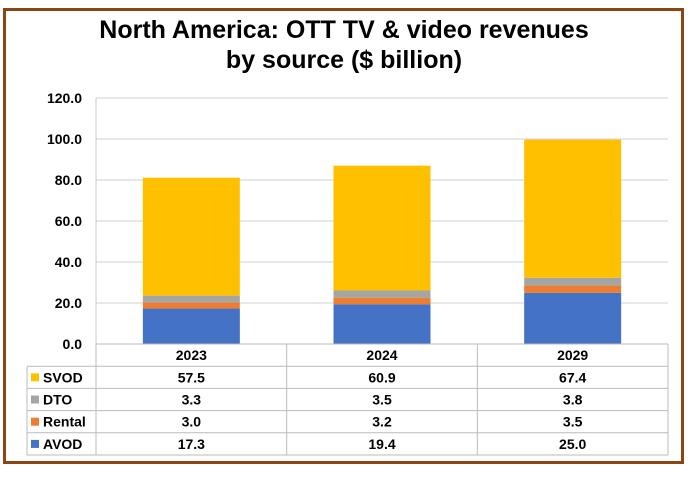 The height and width of the screenshot is (480, 688). Describe the element at coordinates (382, 294) in the screenshot. I see `bar-dto-2024` at that location.